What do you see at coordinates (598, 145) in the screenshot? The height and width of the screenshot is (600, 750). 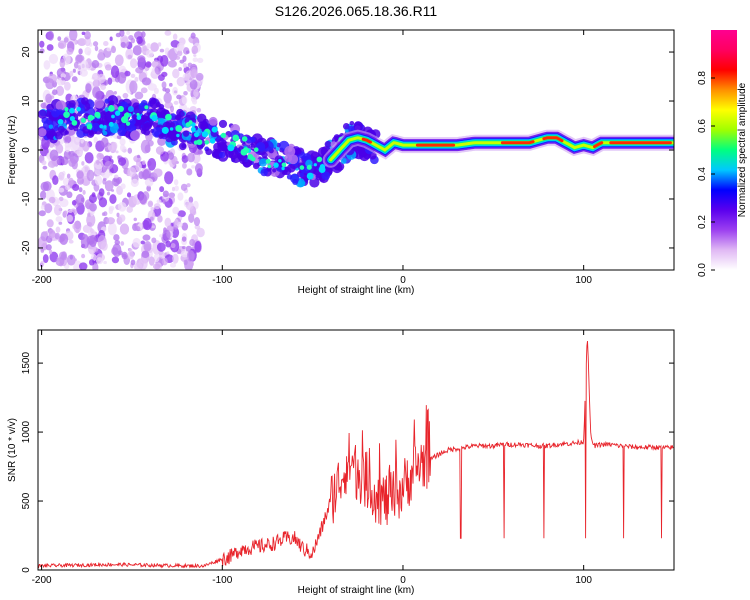 I see `spectrogram-peak-segment` at bounding box center [598, 145].